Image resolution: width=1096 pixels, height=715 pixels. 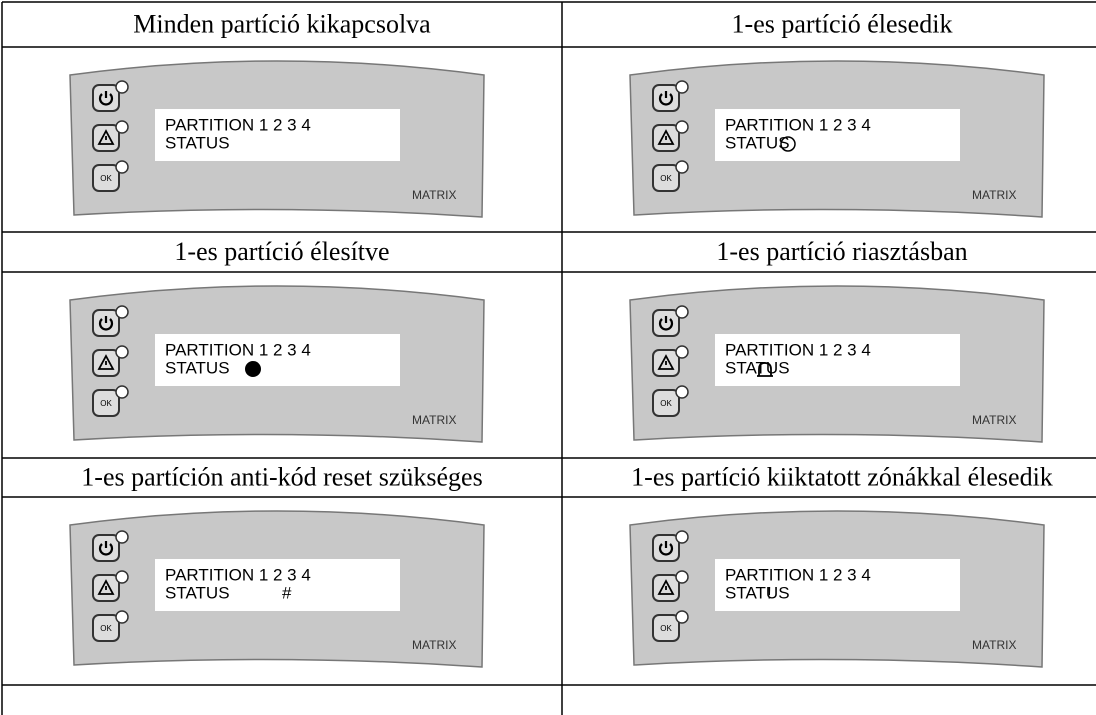 What do you see at coordinates (841, 251) in the screenshot?
I see `caption: 1-es partíció riasztásban` at bounding box center [841, 251].